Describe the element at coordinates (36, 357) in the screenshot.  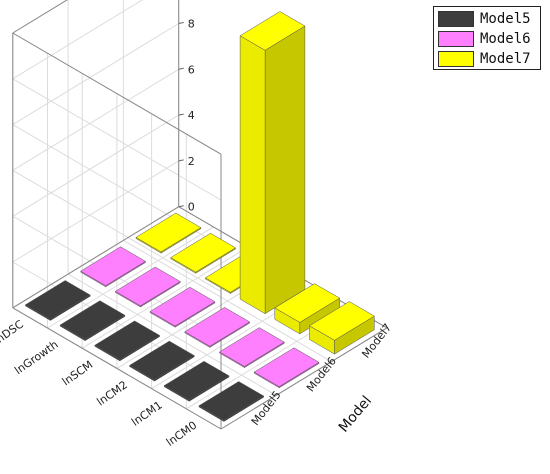
I see `x-tick-label: lnGrowth` at that location.